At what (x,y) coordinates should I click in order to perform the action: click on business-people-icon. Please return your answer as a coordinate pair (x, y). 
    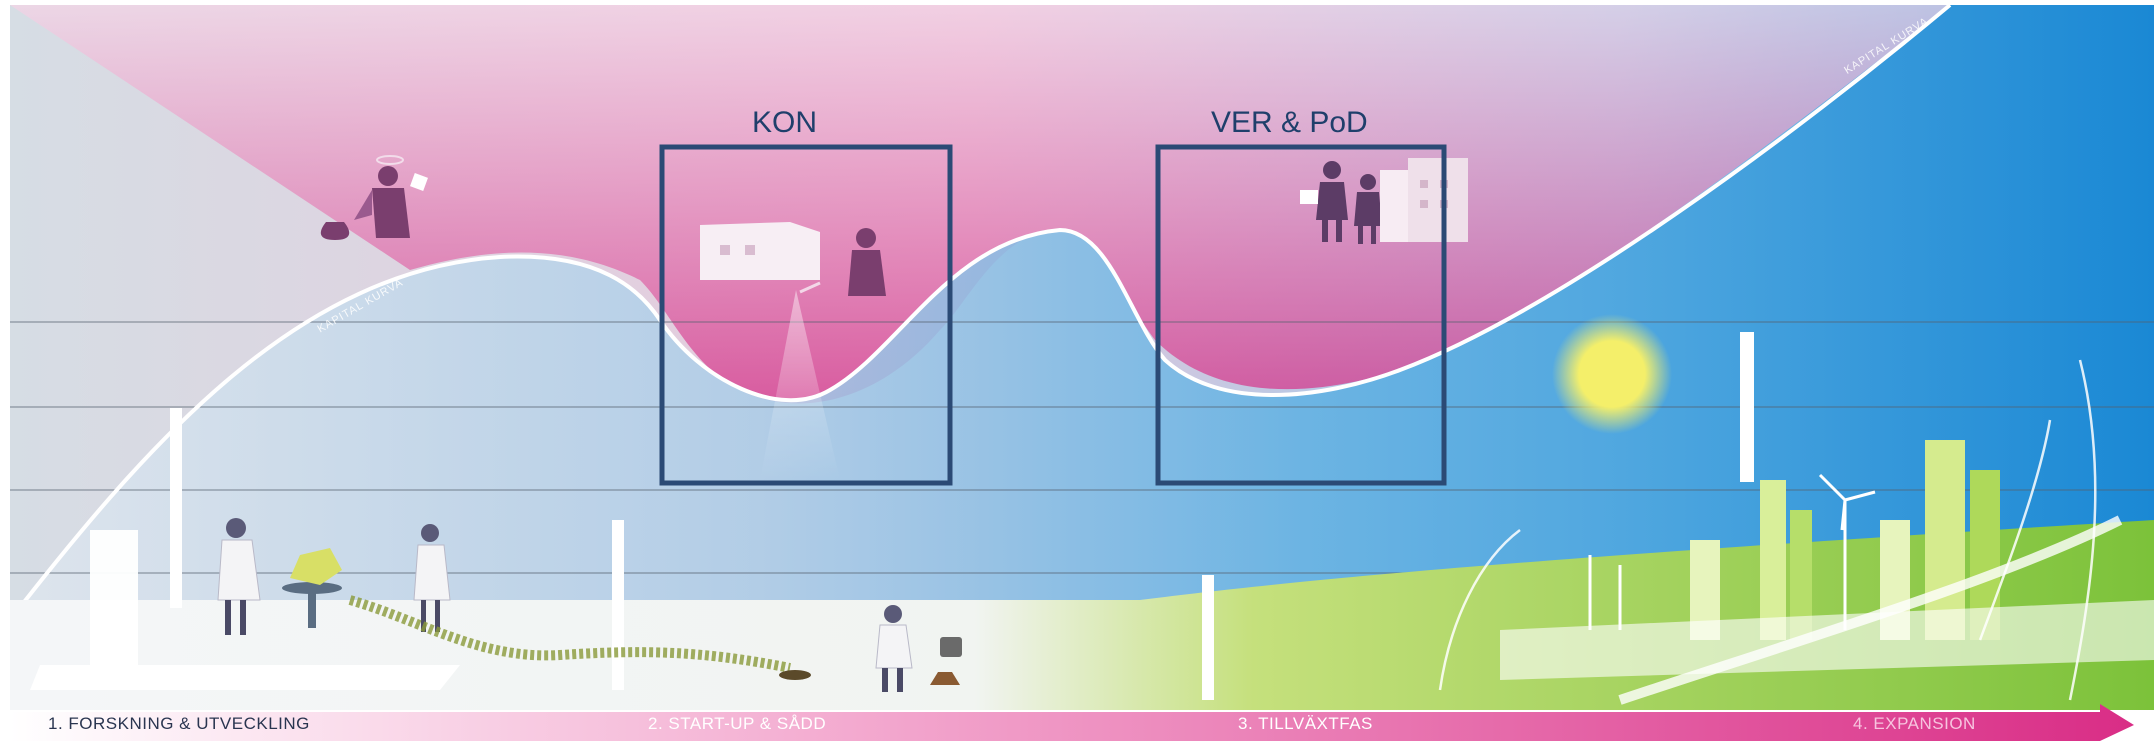
    Looking at the image, I should click on (1341, 202).